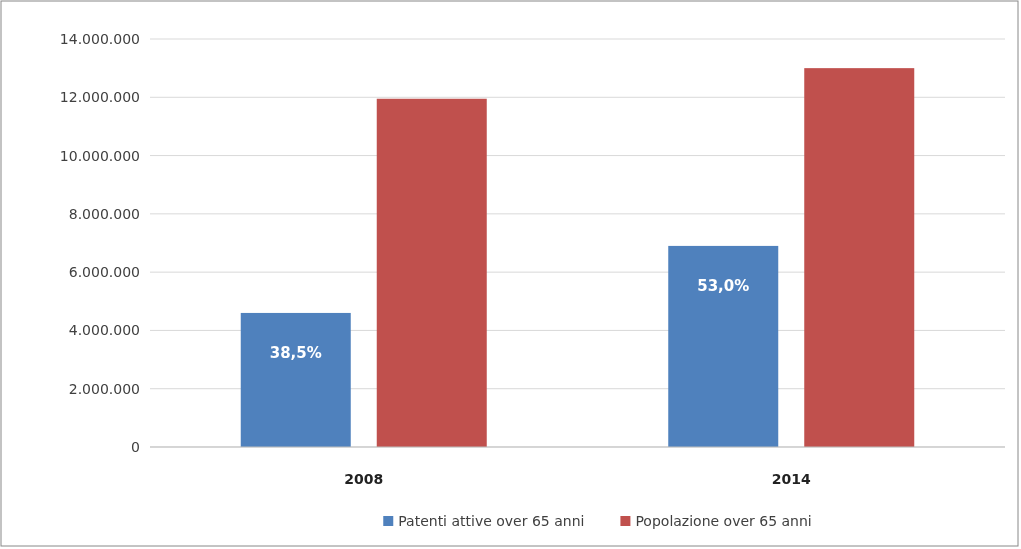  What do you see at coordinates (99, 38) in the screenshot?
I see `y-tick-label: 14.000.000` at bounding box center [99, 38].